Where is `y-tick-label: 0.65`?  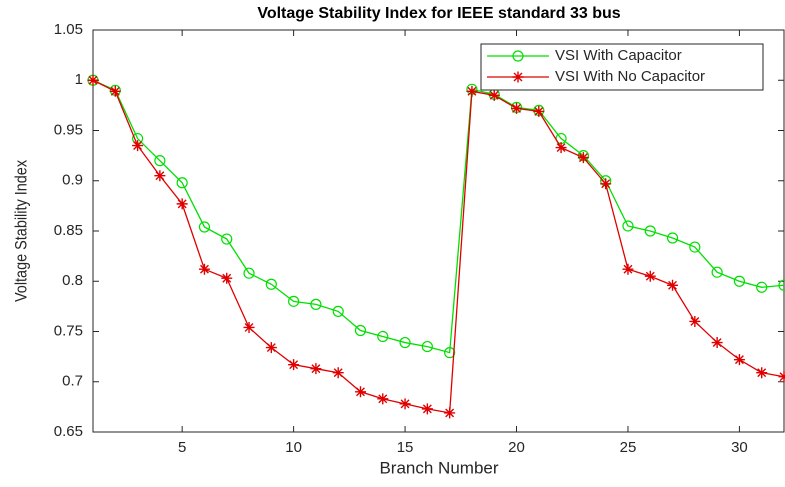 y-tick-label: 0.65 is located at coordinates (68, 431).